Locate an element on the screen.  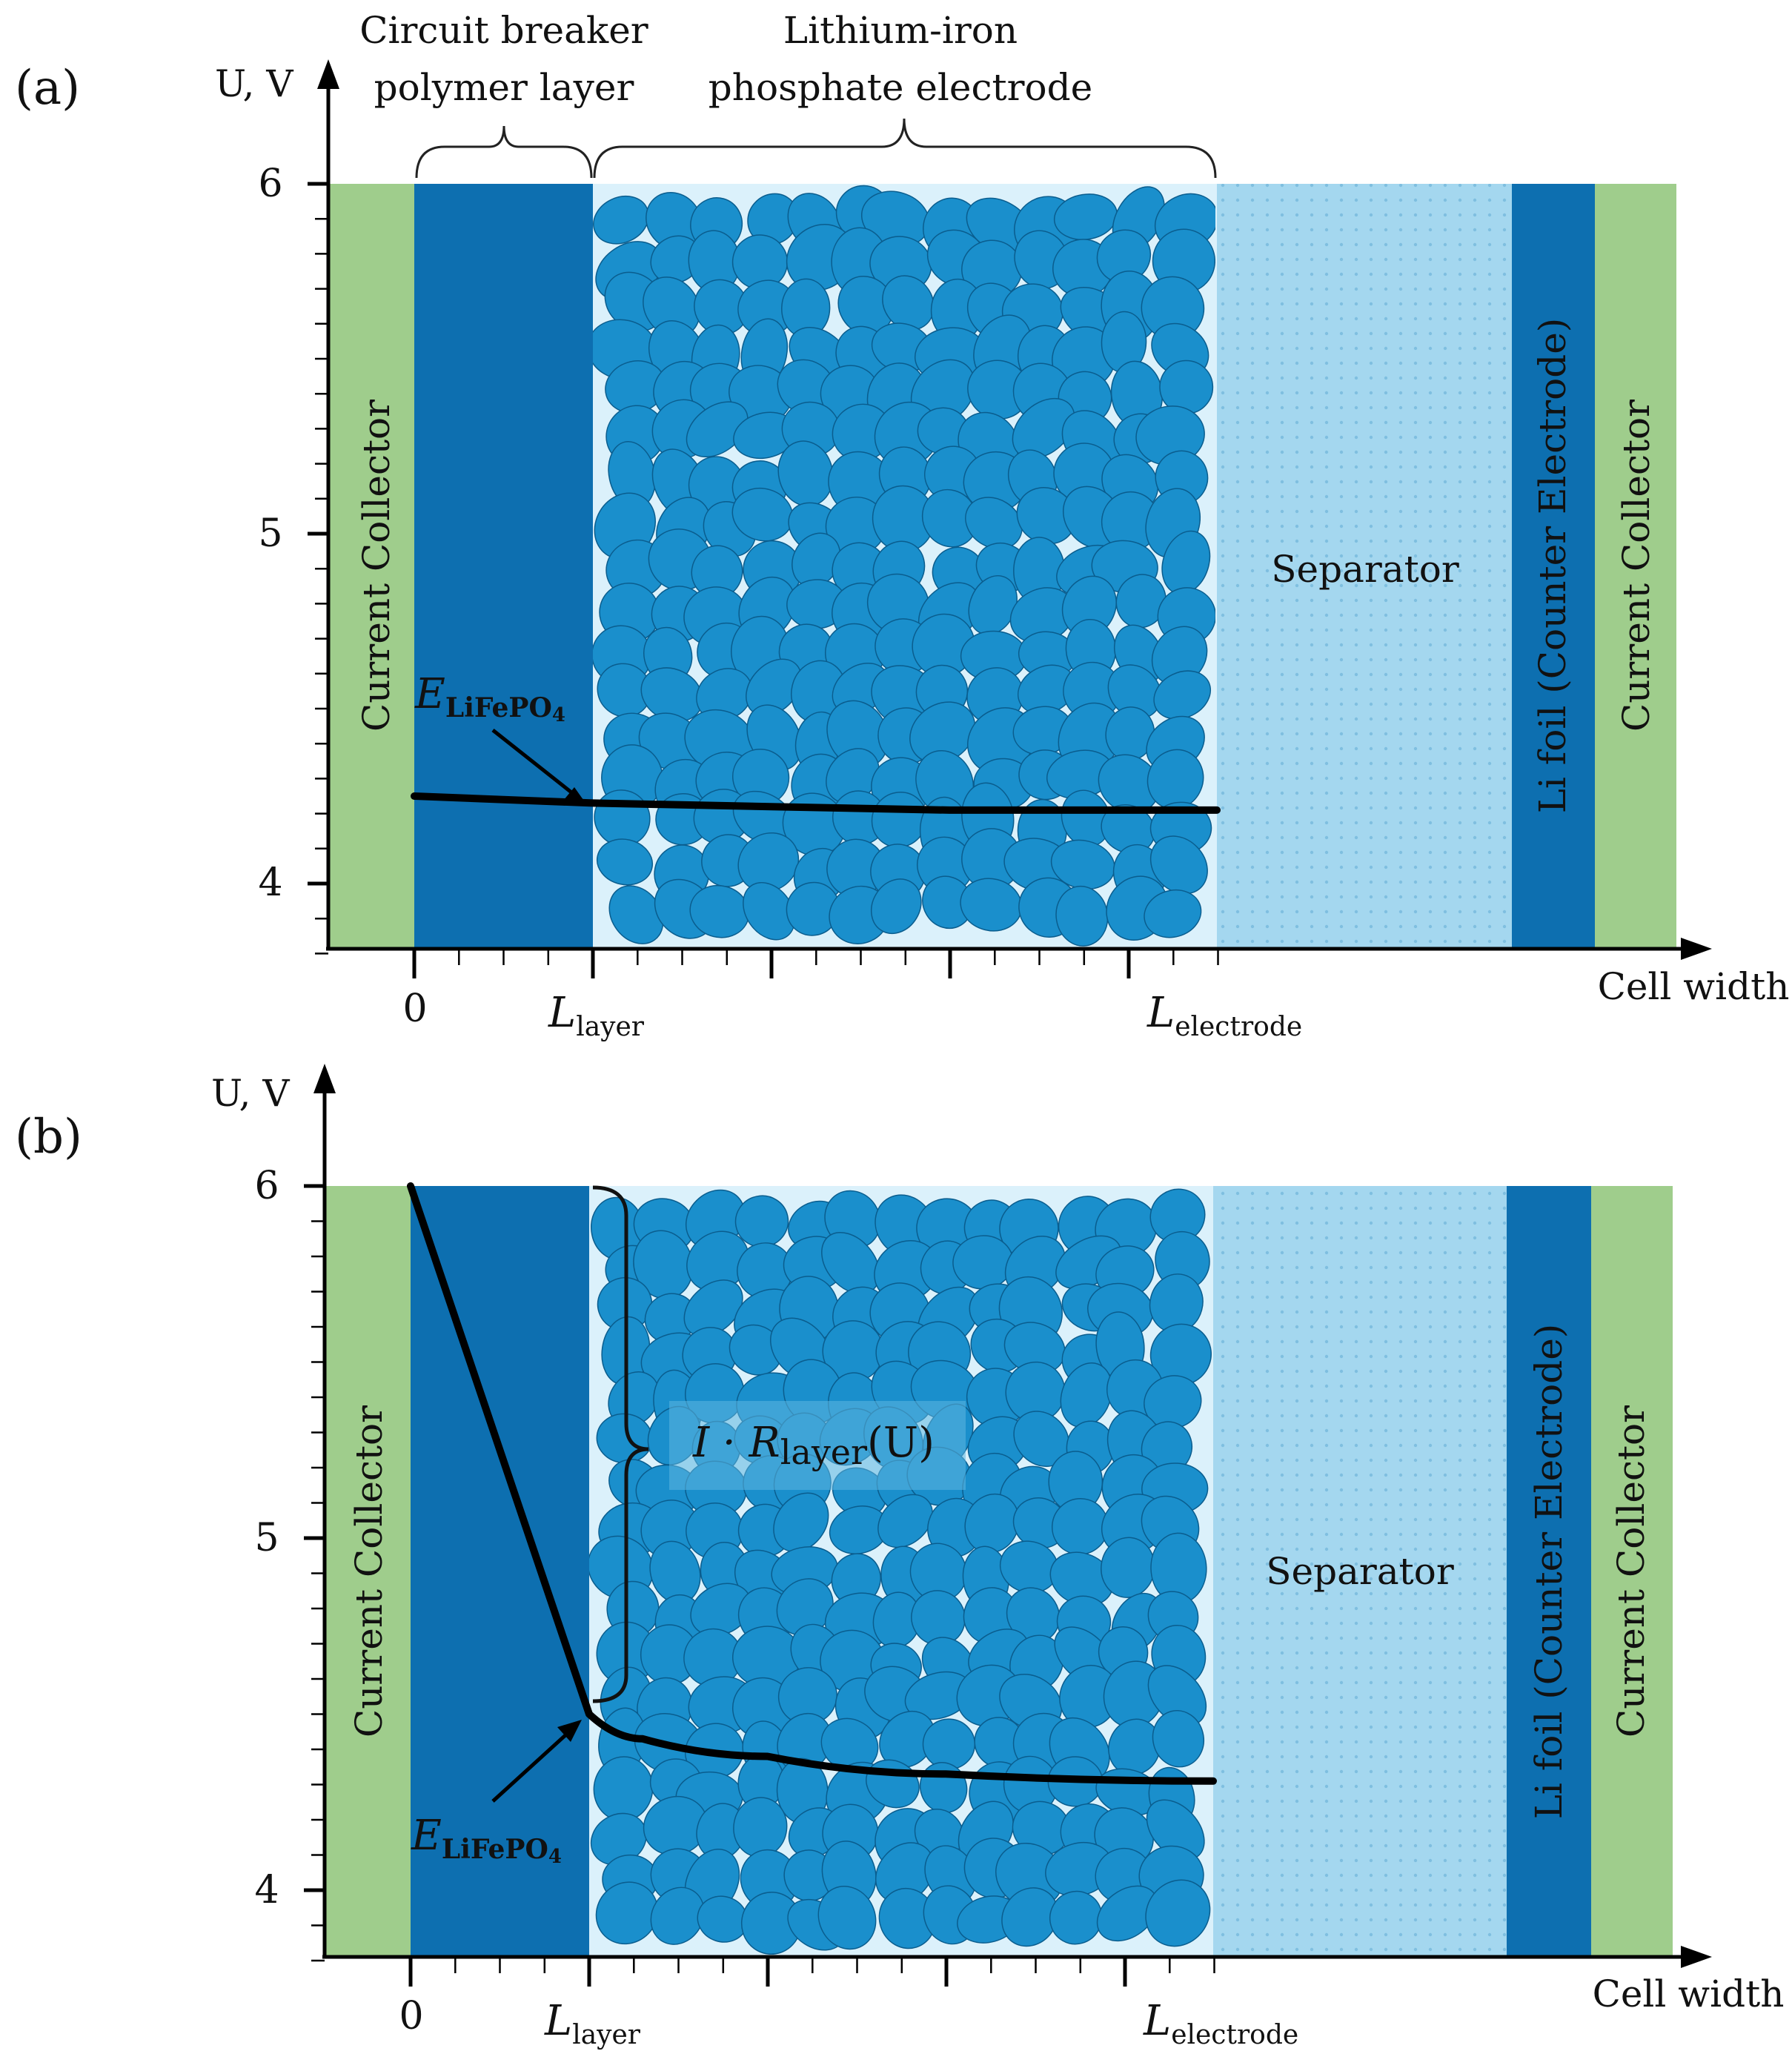
ytick-label-5-a: 5 is located at coordinates (270, 533).